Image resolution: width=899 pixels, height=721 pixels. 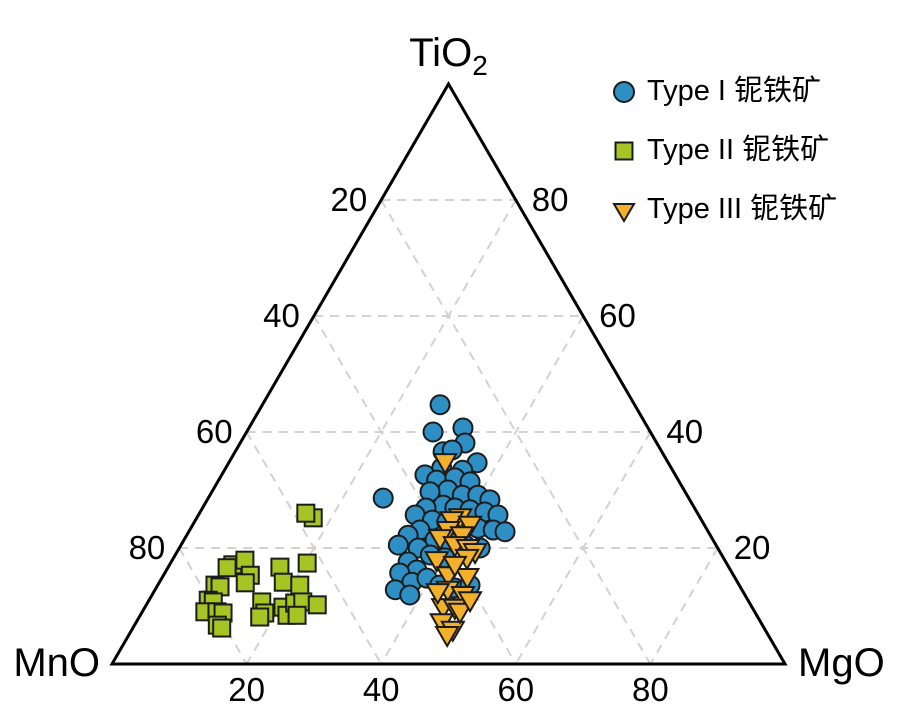 What do you see at coordinates (624, 150) in the screenshot?
I see `type2-square-icon` at bounding box center [624, 150].